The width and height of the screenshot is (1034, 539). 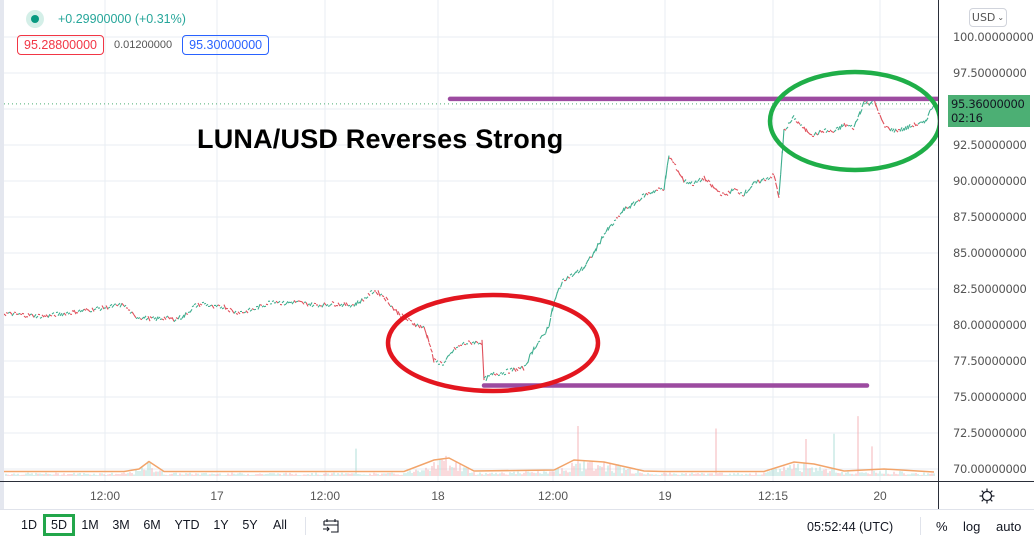 What do you see at coordinates (380, 139) in the screenshot?
I see `annotation-title: LUNA/USD Reverses Strong` at bounding box center [380, 139].